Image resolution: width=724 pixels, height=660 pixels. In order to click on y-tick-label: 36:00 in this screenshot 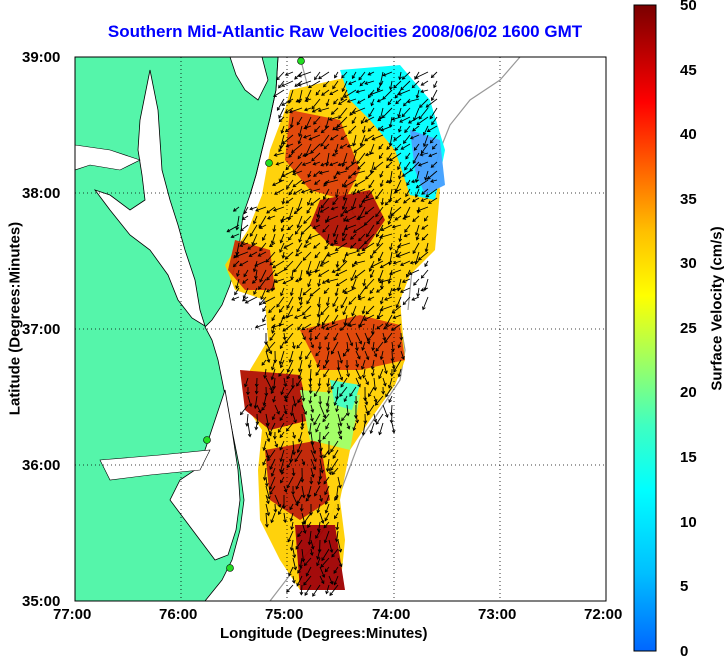, I will do `click(41, 465)`.